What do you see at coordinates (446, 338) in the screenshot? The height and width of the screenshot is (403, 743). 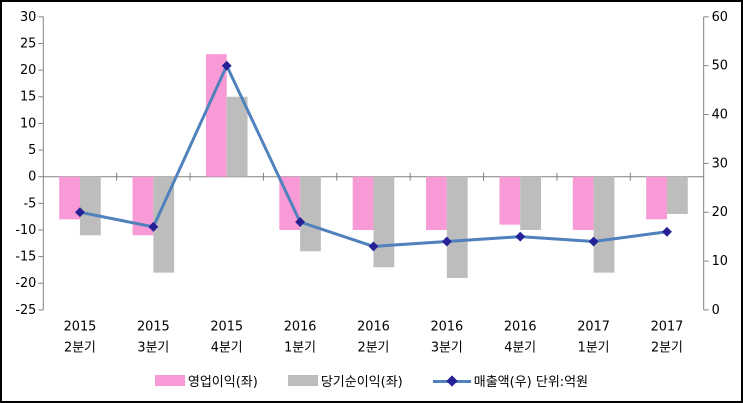 I see `x-axis-category-label: 2016 3분기` at bounding box center [446, 338].